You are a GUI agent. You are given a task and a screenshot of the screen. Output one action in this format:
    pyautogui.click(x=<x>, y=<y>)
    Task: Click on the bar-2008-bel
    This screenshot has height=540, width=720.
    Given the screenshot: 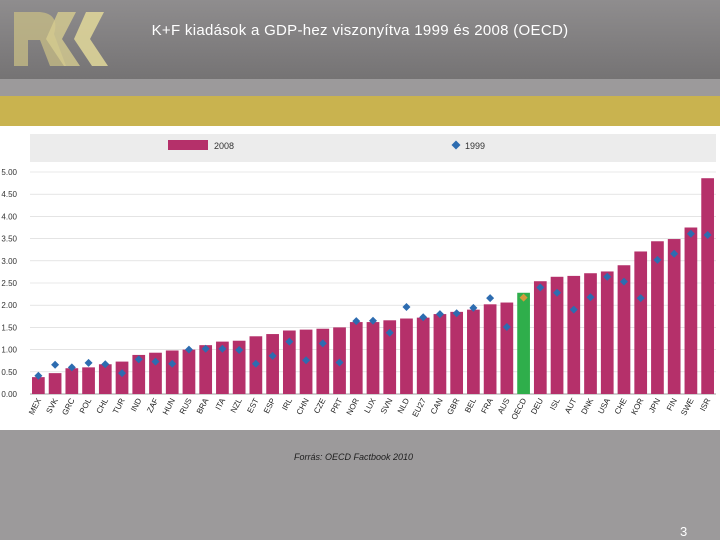 What is the action you would take?
    pyautogui.click(x=473, y=351)
    